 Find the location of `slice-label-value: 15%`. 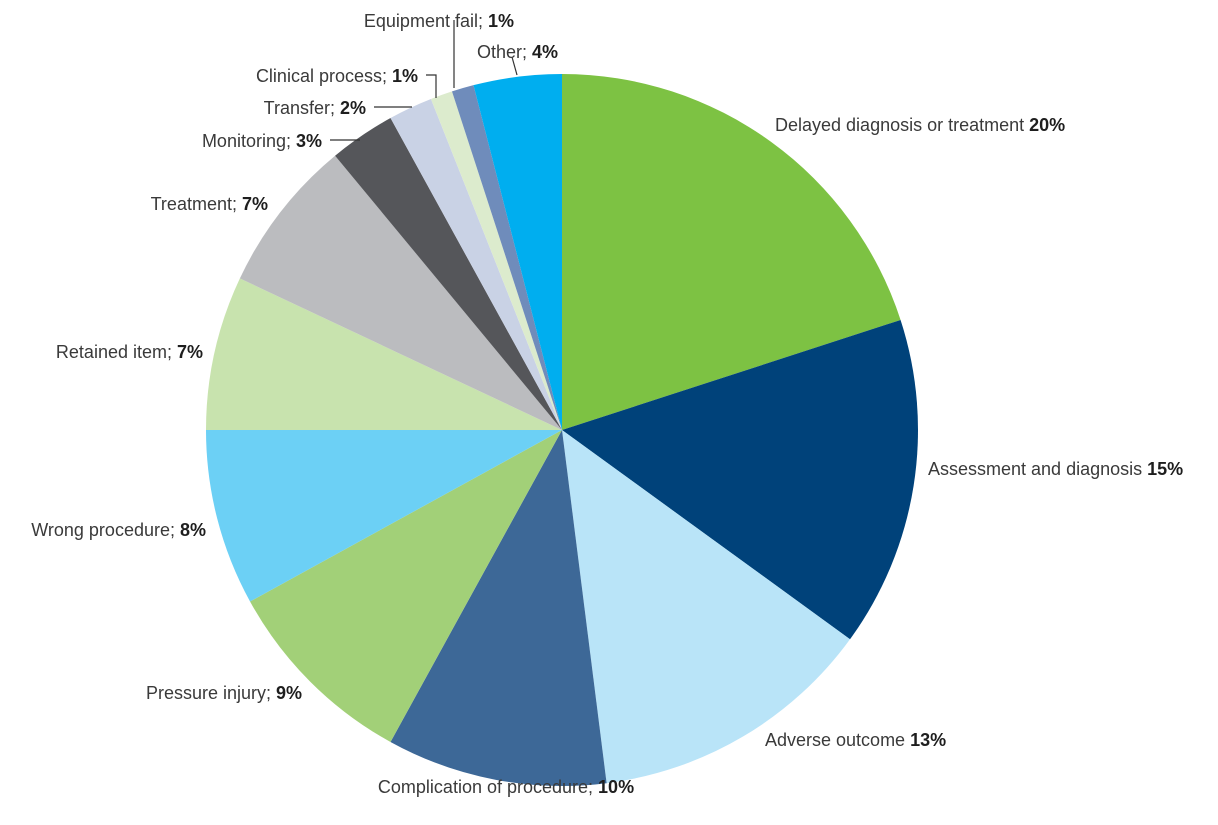

slice-label-value: 15% is located at coordinates (1165, 469).